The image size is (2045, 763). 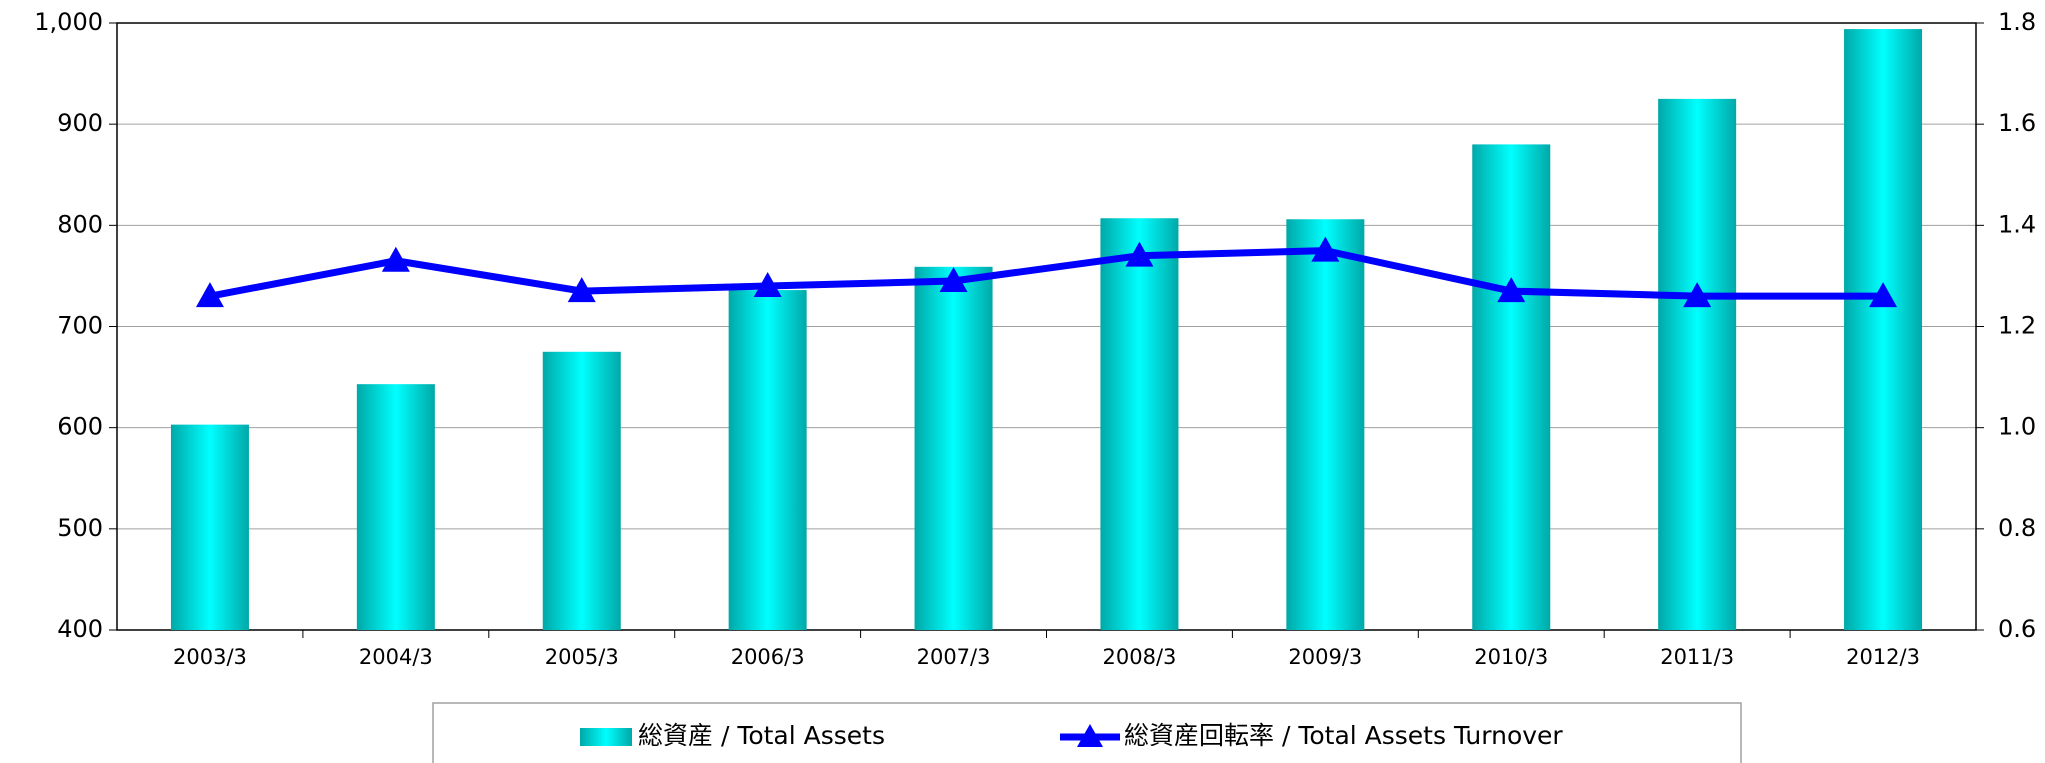 What do you see at coordinates (761, 735) in the screenshot?
I see `legend-label: 総資産 / Total Assets` at bounding box center [761, 735].